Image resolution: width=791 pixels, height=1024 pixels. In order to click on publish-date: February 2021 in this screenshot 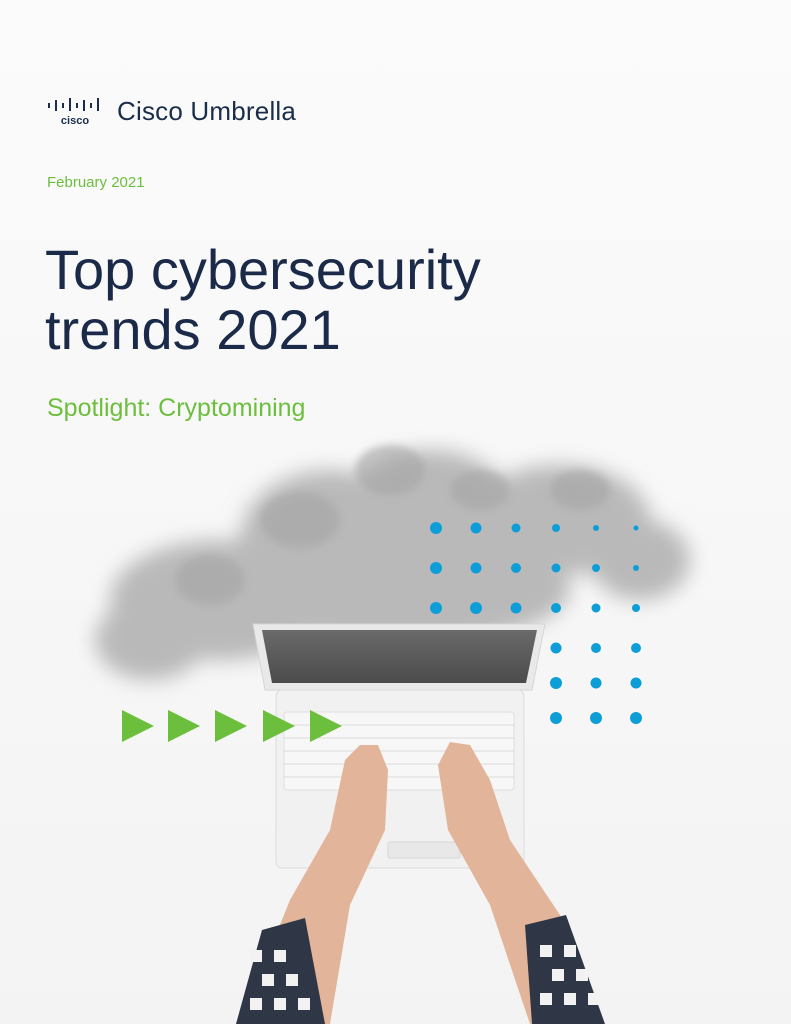, I will do `click(96, 182)`.